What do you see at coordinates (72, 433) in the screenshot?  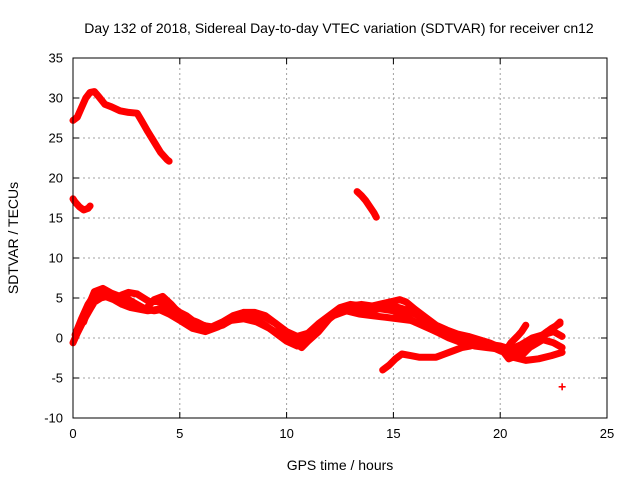 I see `x-tick-label: 0` at bounding box center [72, 433].